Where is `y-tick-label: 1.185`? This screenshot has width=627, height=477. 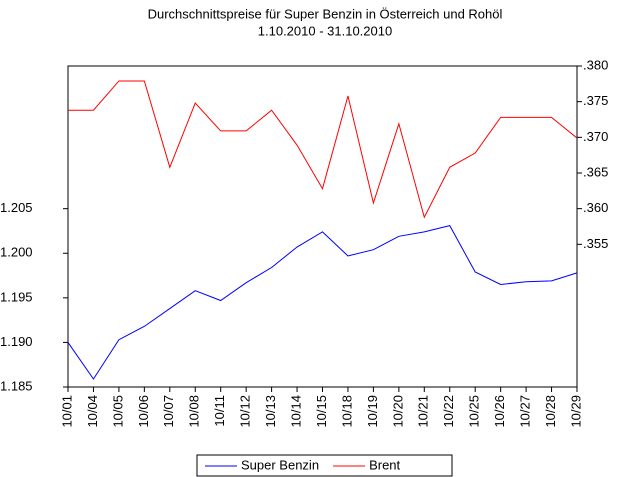
y-tick-label: 1.185 is located at coordinates (16, 385).